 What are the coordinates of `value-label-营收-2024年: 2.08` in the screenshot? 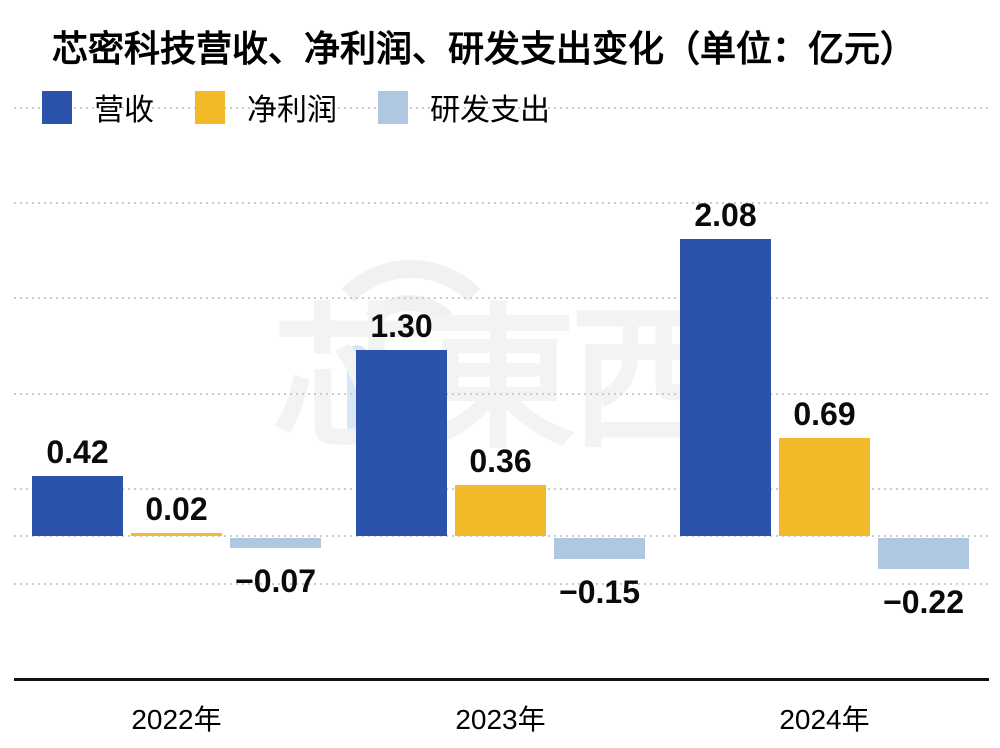 It's located at (725, 215).